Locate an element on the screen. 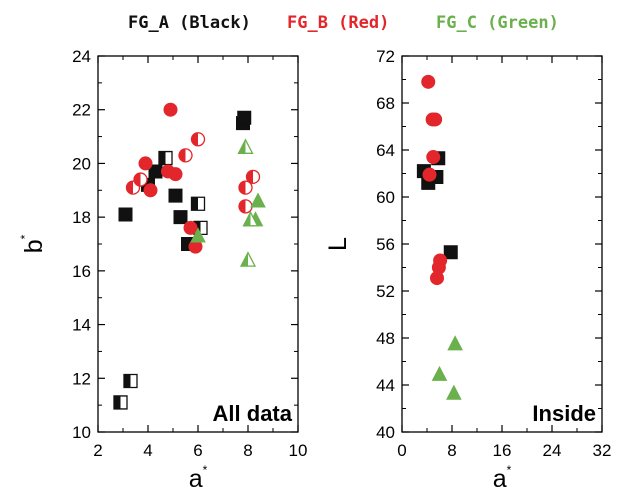  legend-entry-fg-b: FG_B (Red) is located at coordinates (338, 23).